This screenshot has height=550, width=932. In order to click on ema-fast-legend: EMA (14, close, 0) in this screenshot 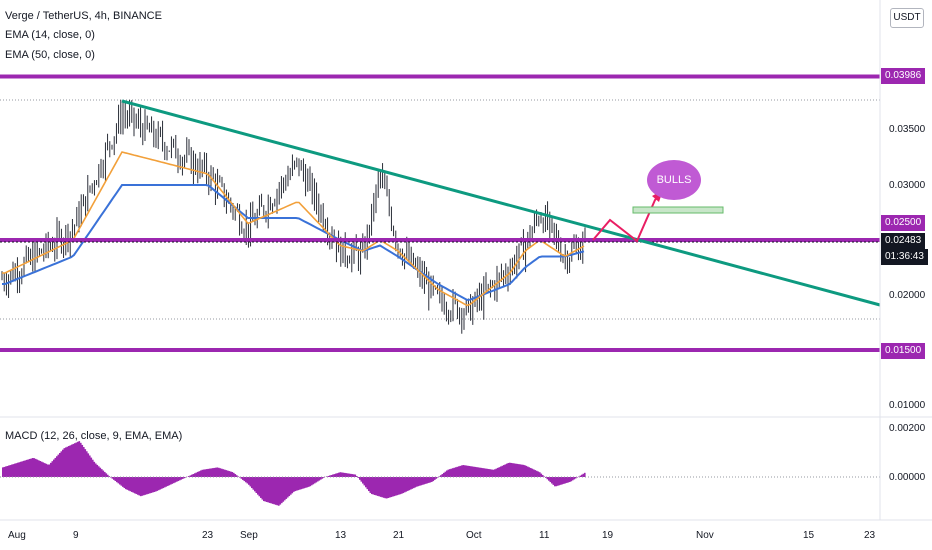, I will do `click(50, 35)`.